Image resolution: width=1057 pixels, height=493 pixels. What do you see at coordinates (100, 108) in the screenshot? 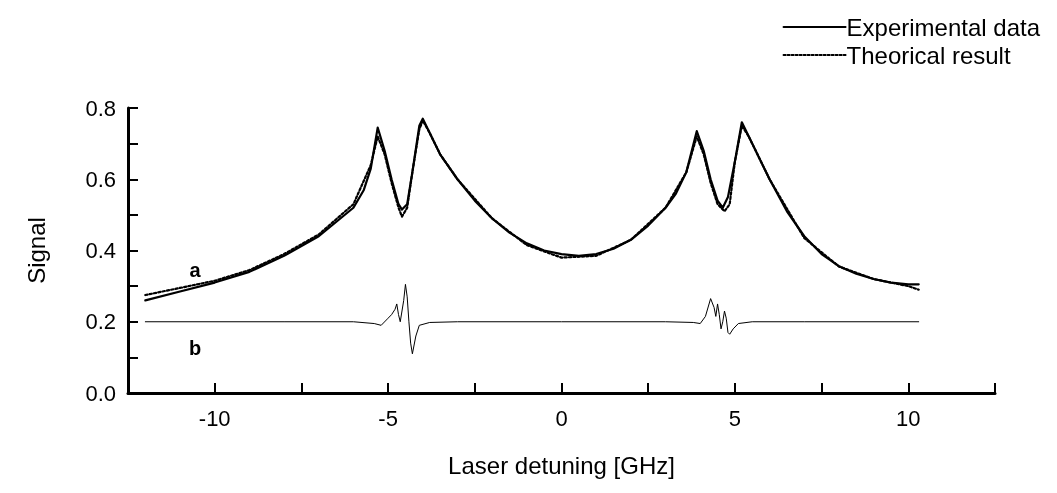
I see `y-tick-label: 0.8` at bounding box center [100, 108].